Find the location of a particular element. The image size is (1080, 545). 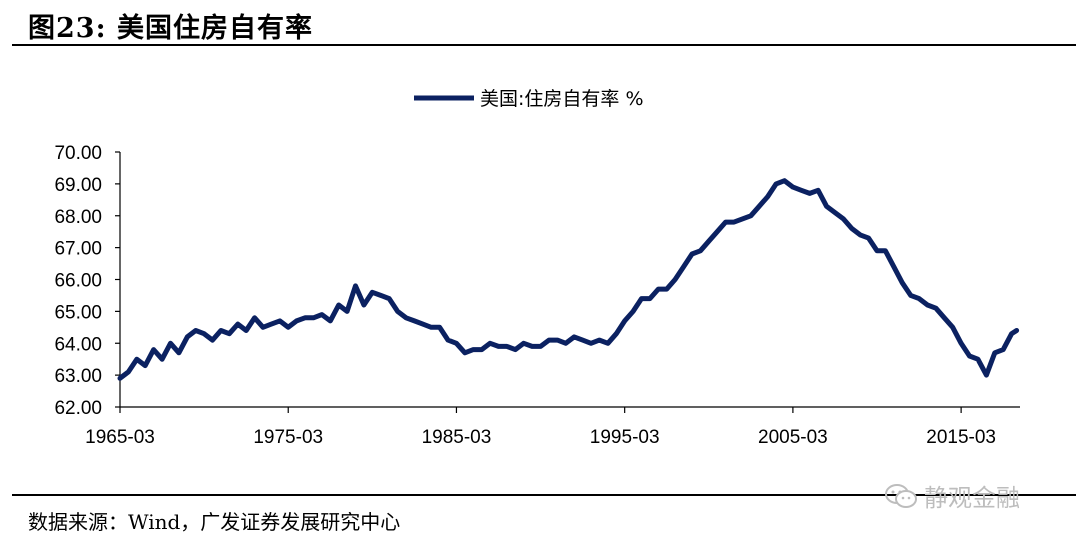

y-tick-label: 70.00 is located at coordinates (78, 153).